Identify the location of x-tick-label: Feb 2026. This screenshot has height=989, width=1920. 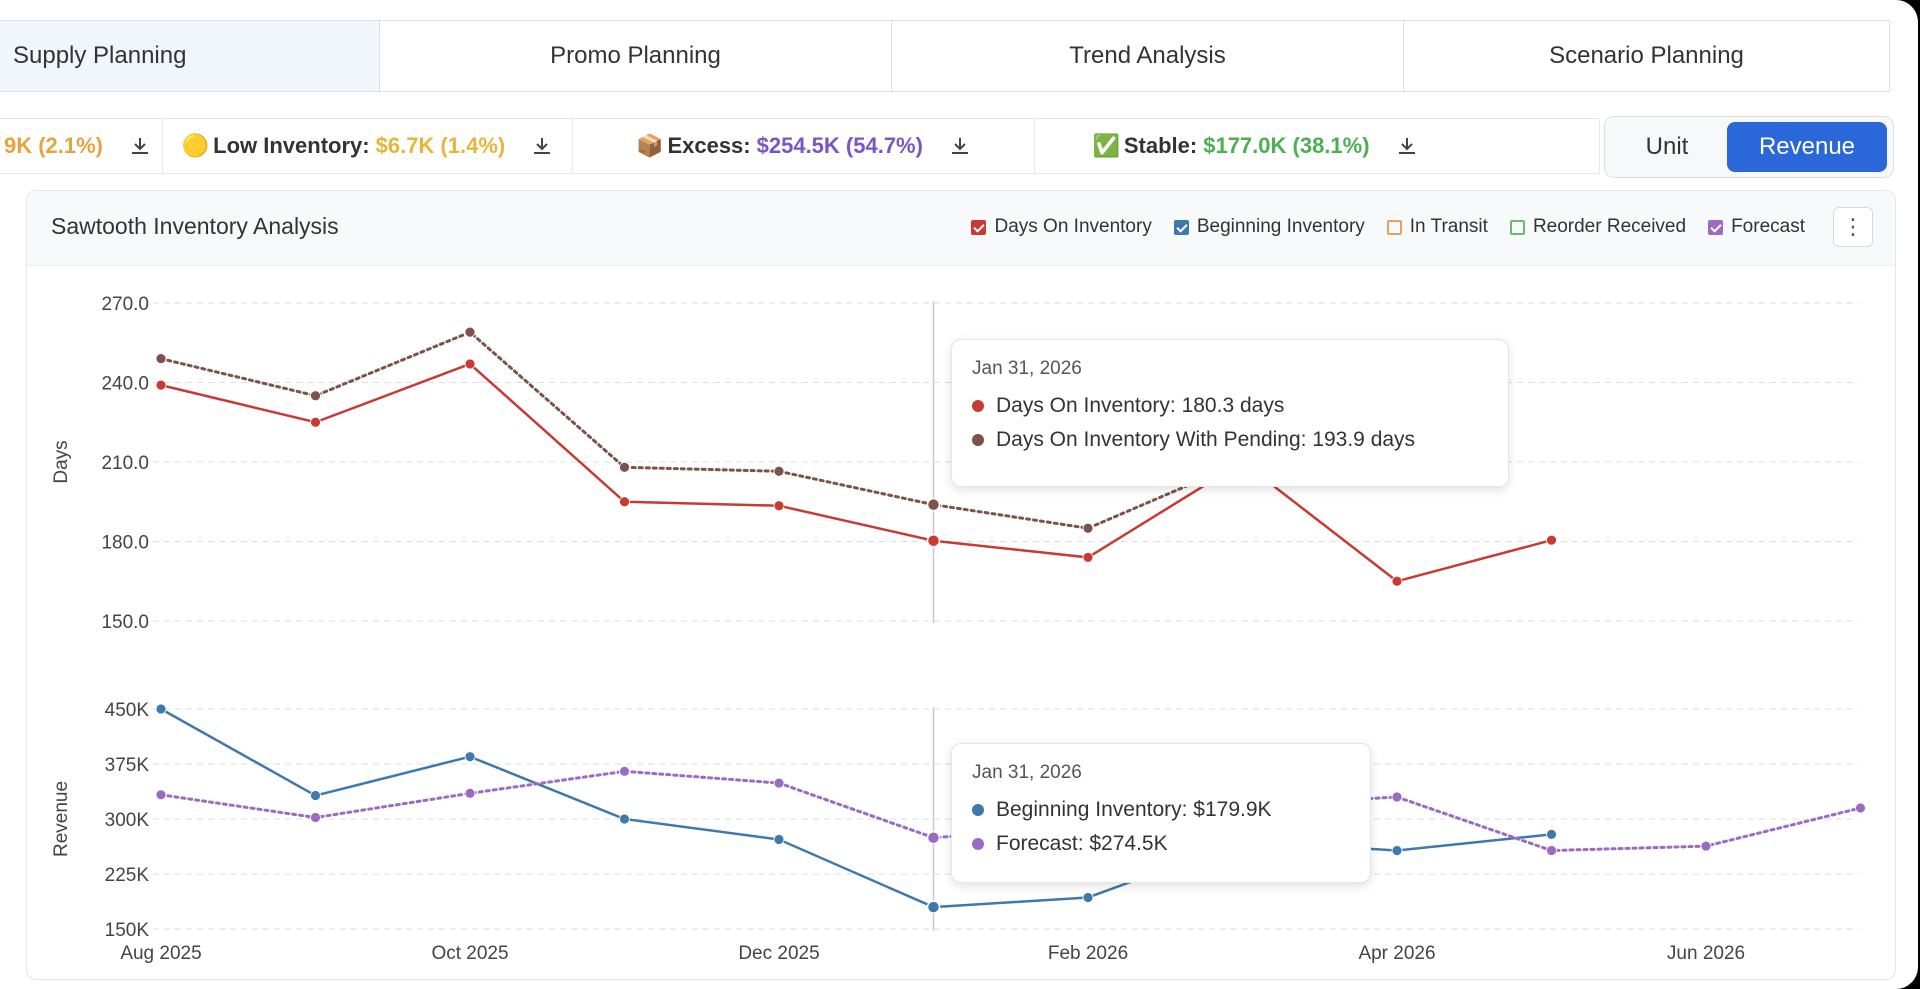
(1088, 953).